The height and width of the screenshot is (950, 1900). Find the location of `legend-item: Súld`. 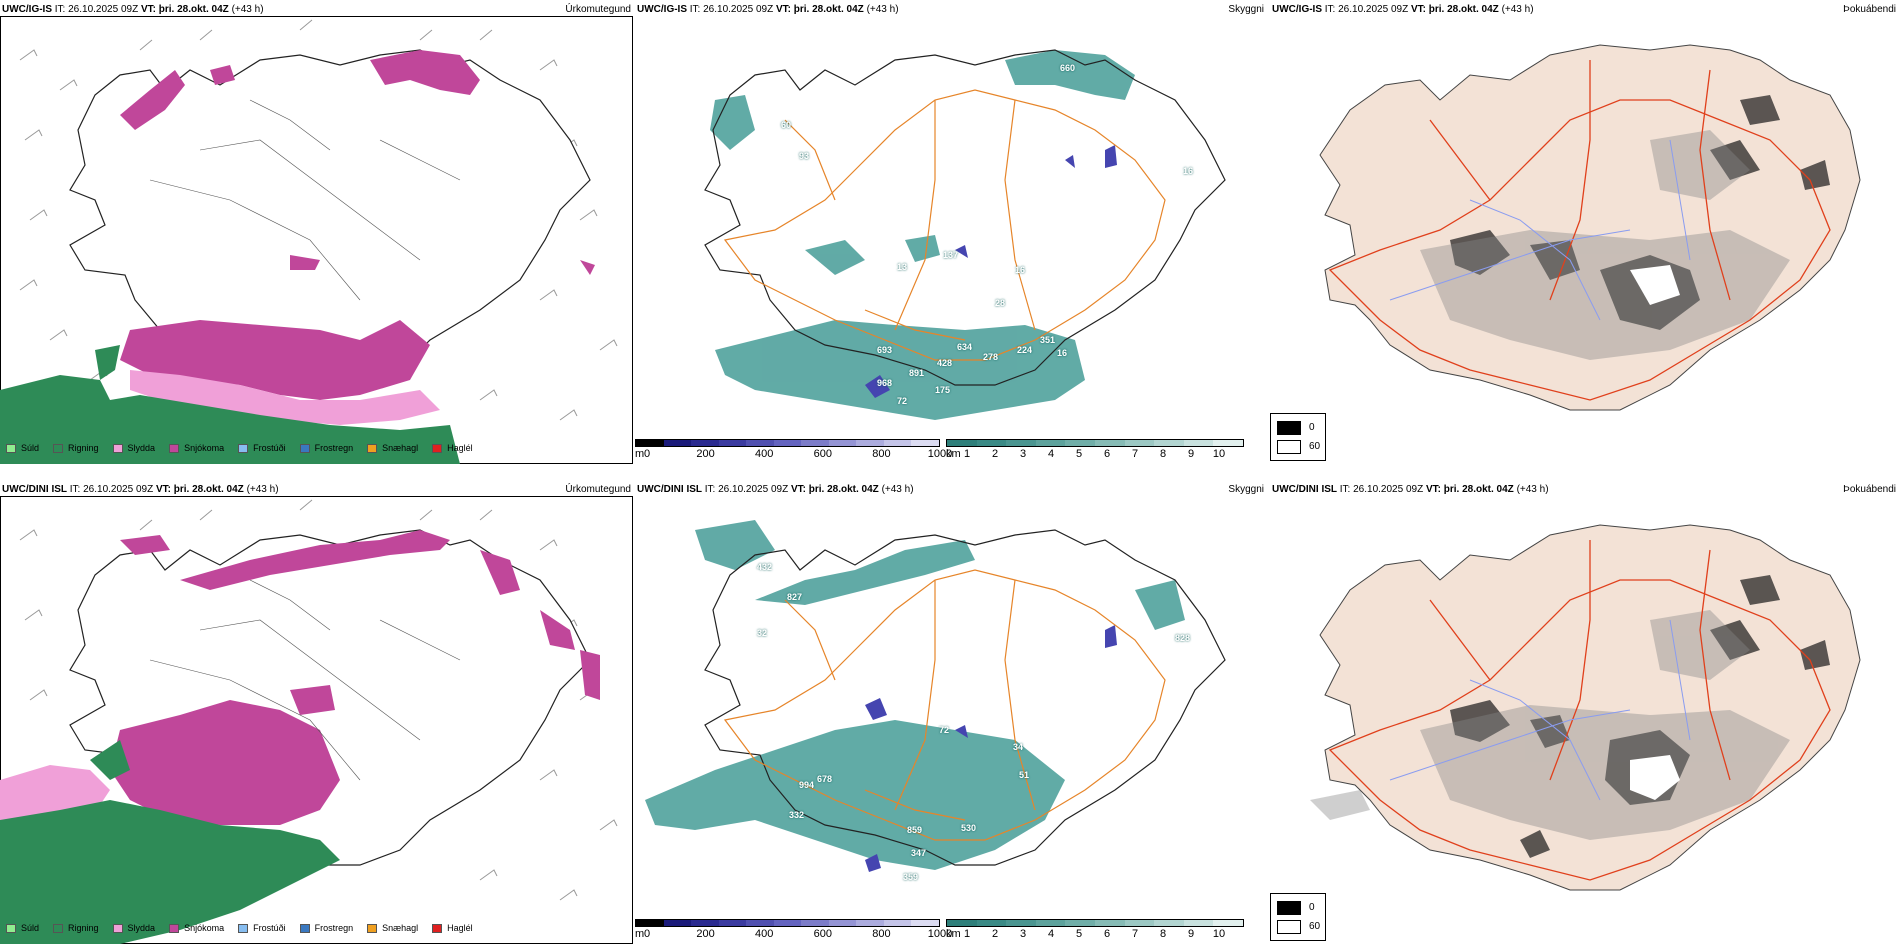

legend-item: Súld is located at coordinates (22, 448).